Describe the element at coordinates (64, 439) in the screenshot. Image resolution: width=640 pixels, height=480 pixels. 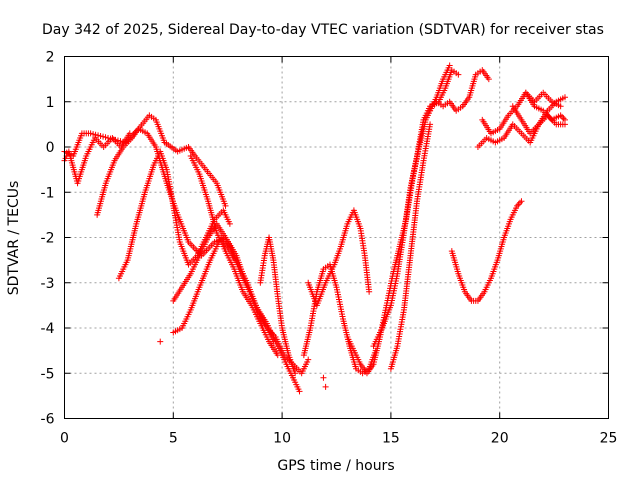
I see `x-tick-label: 0` at that location.